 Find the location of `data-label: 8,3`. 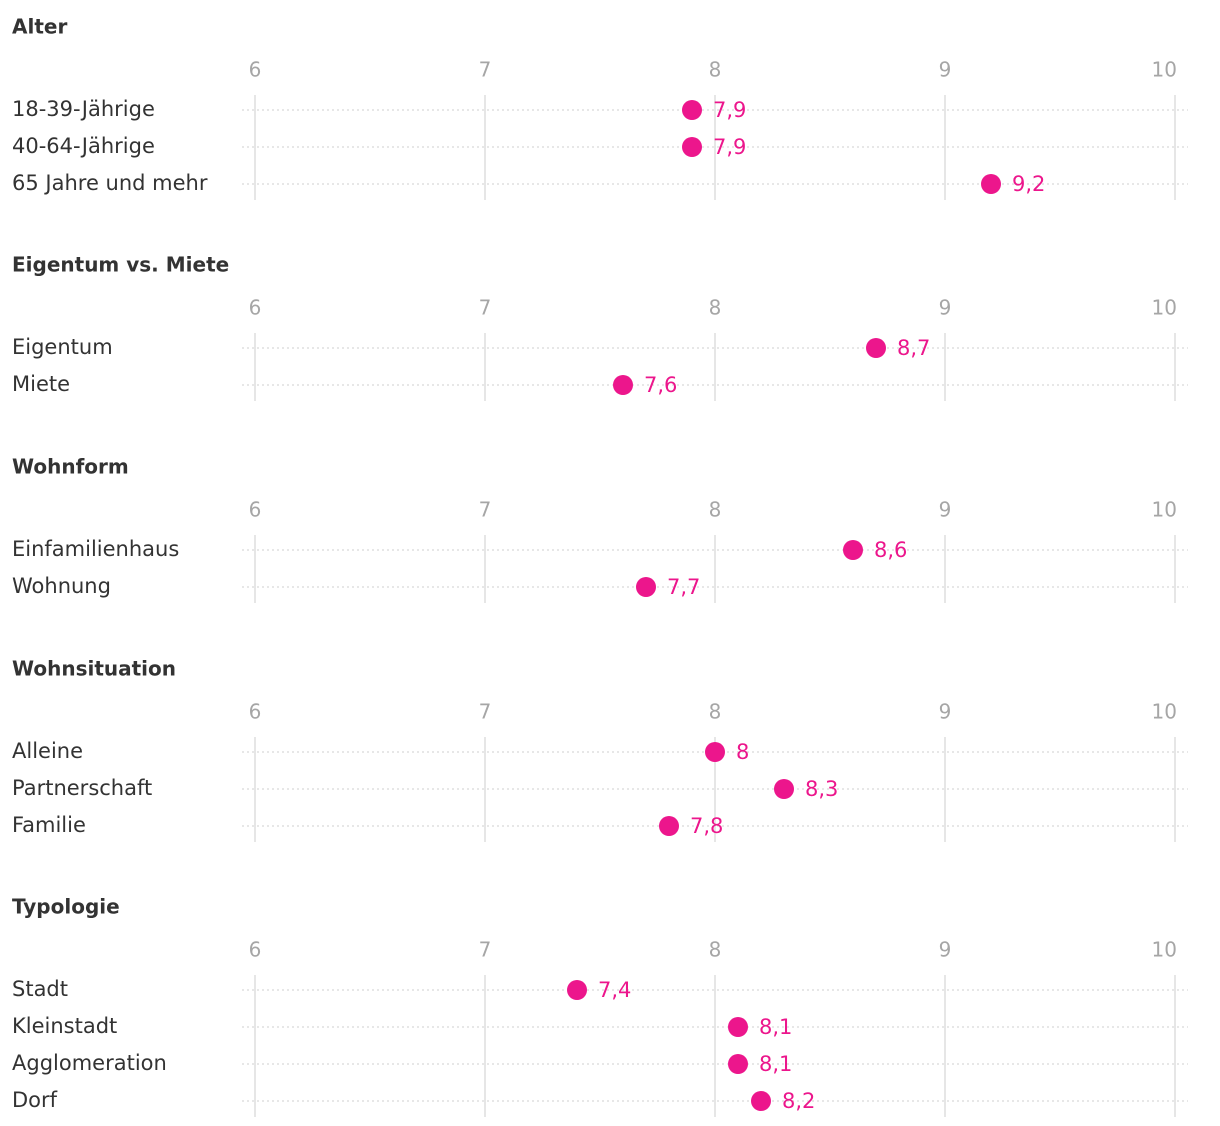

data-label: 8,3 is located at coordinates (821, 789).